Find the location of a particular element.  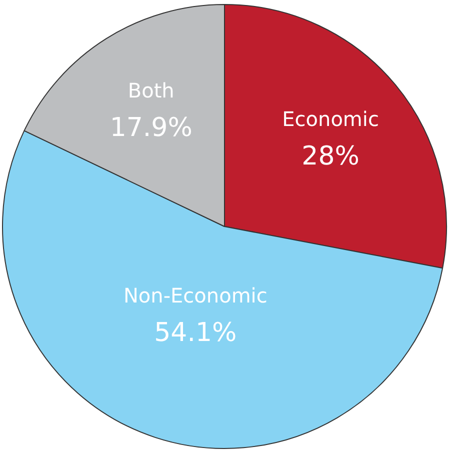

slice-label: Economic is located at coordinates (330, 118).